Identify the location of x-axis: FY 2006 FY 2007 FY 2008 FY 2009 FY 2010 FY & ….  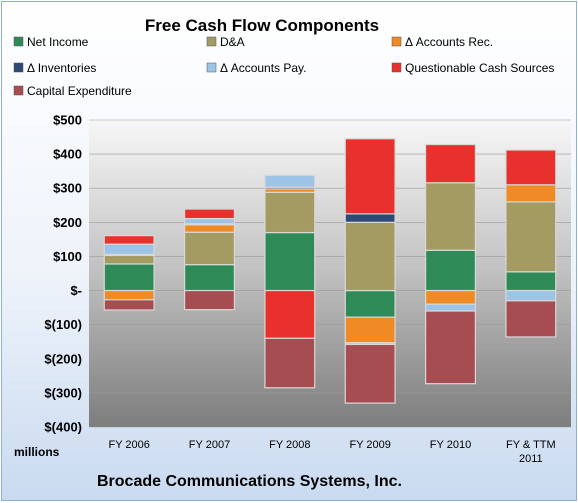
(331, 452).